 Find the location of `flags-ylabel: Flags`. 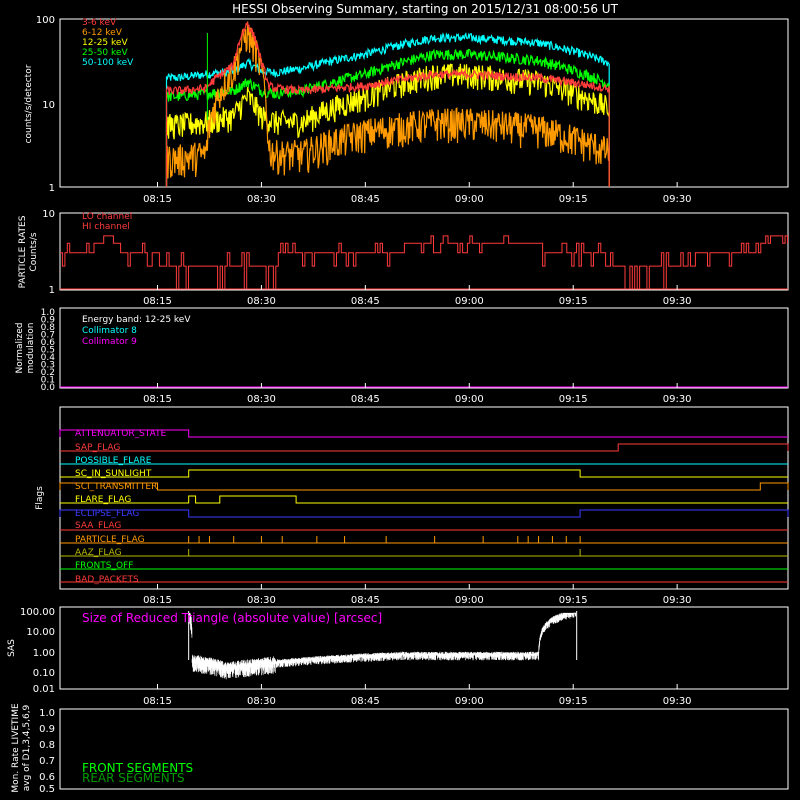

flags-ylabel: Flags is located at coordinates (40, 498).